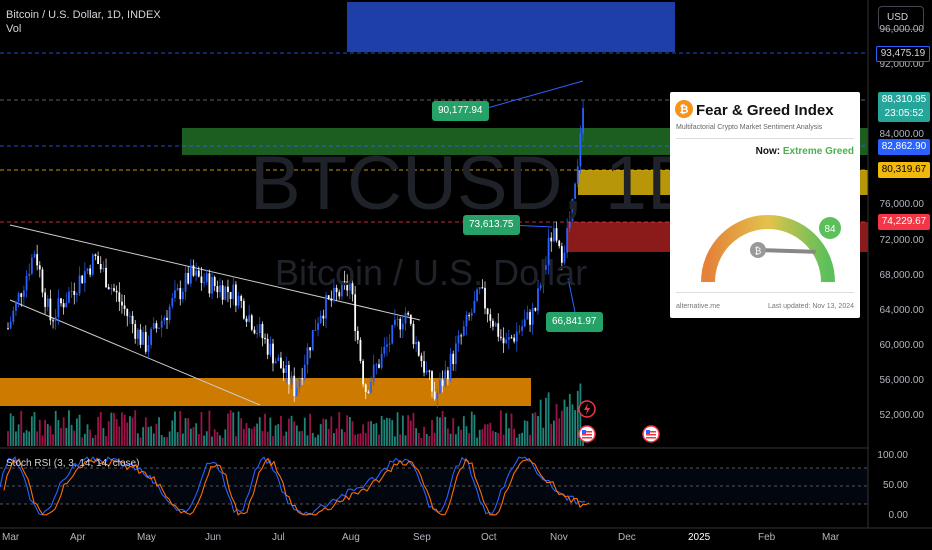 The width and height of the screenshot is (932, 550). What do you see at coordinates (587, 409) in the screenshot?
I see `flash-icon` at bounding box center [587, 409].